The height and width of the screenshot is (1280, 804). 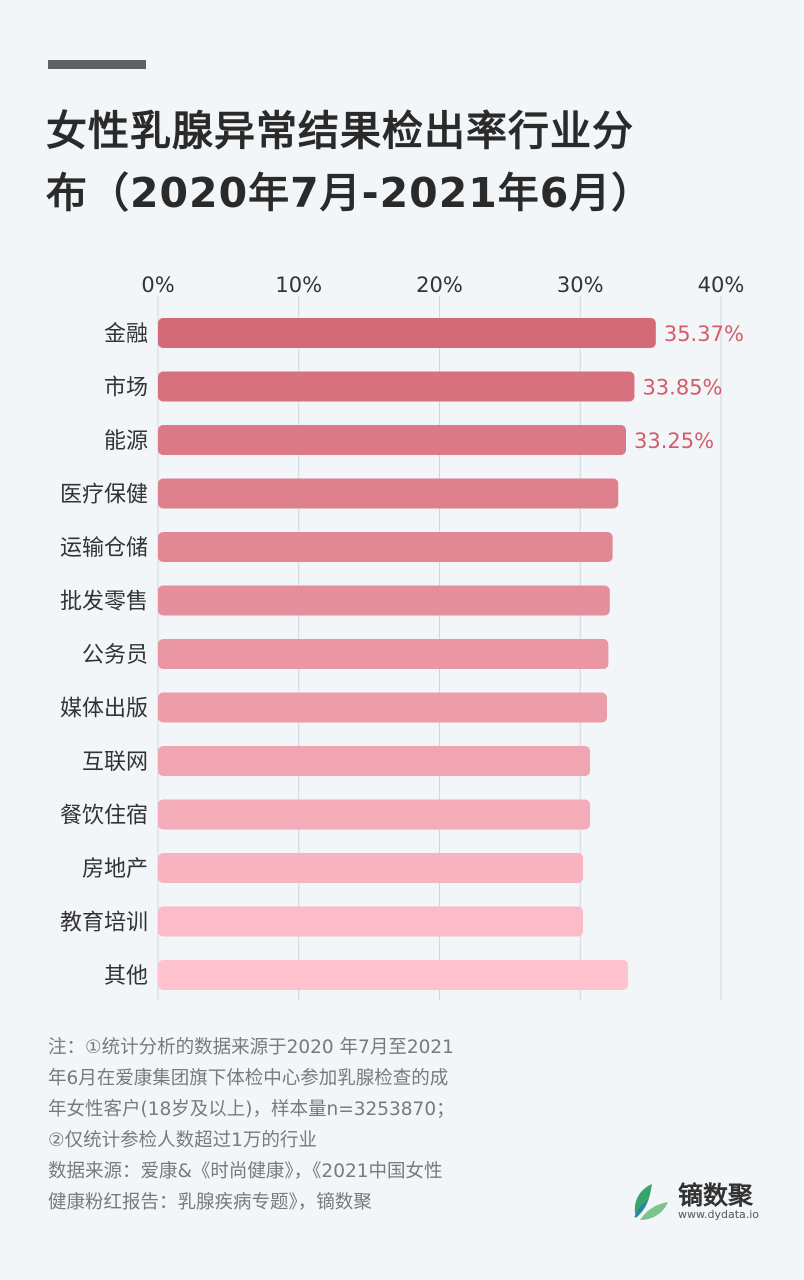 What do you see at coordinates (439, 285) in the screenshot?
I see `x-tick-label: 20%` at bounding box center [439, 285].